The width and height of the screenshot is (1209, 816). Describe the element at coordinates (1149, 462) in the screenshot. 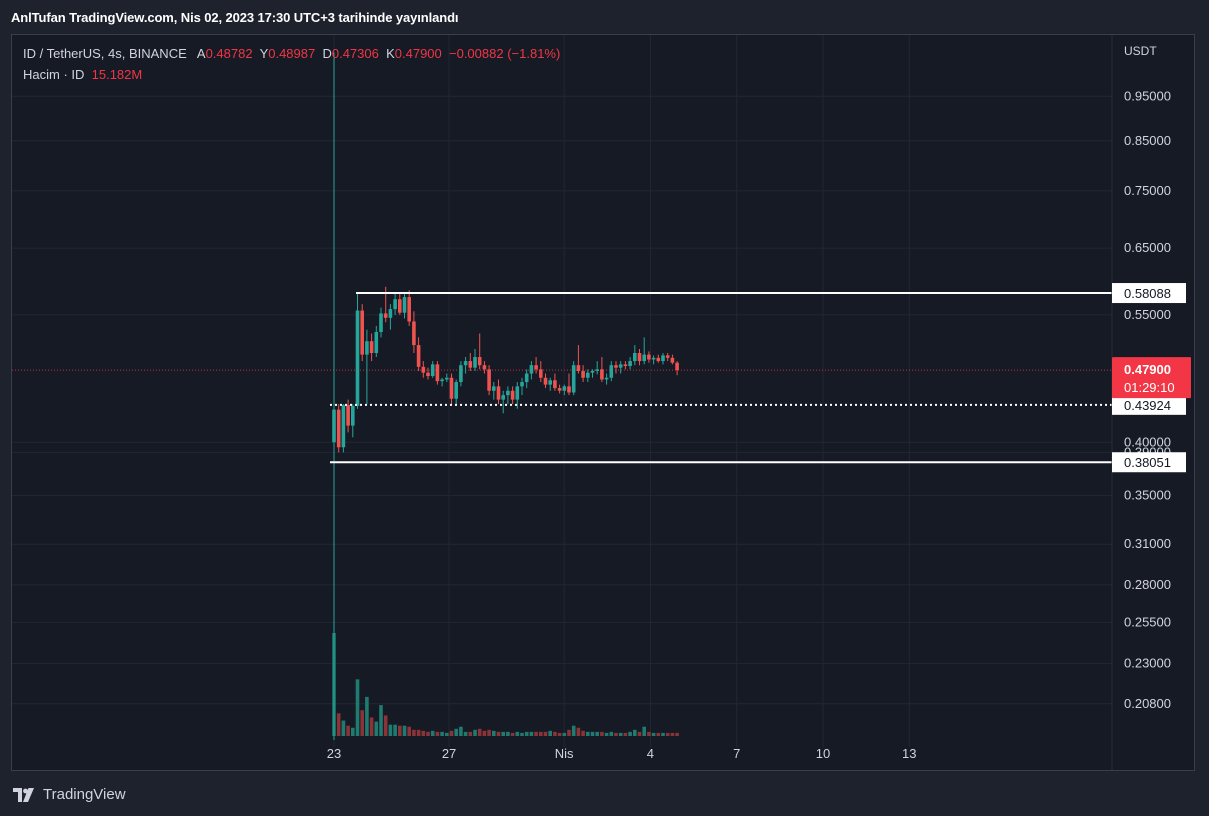

I see `level-label: 0.38051` at that location.